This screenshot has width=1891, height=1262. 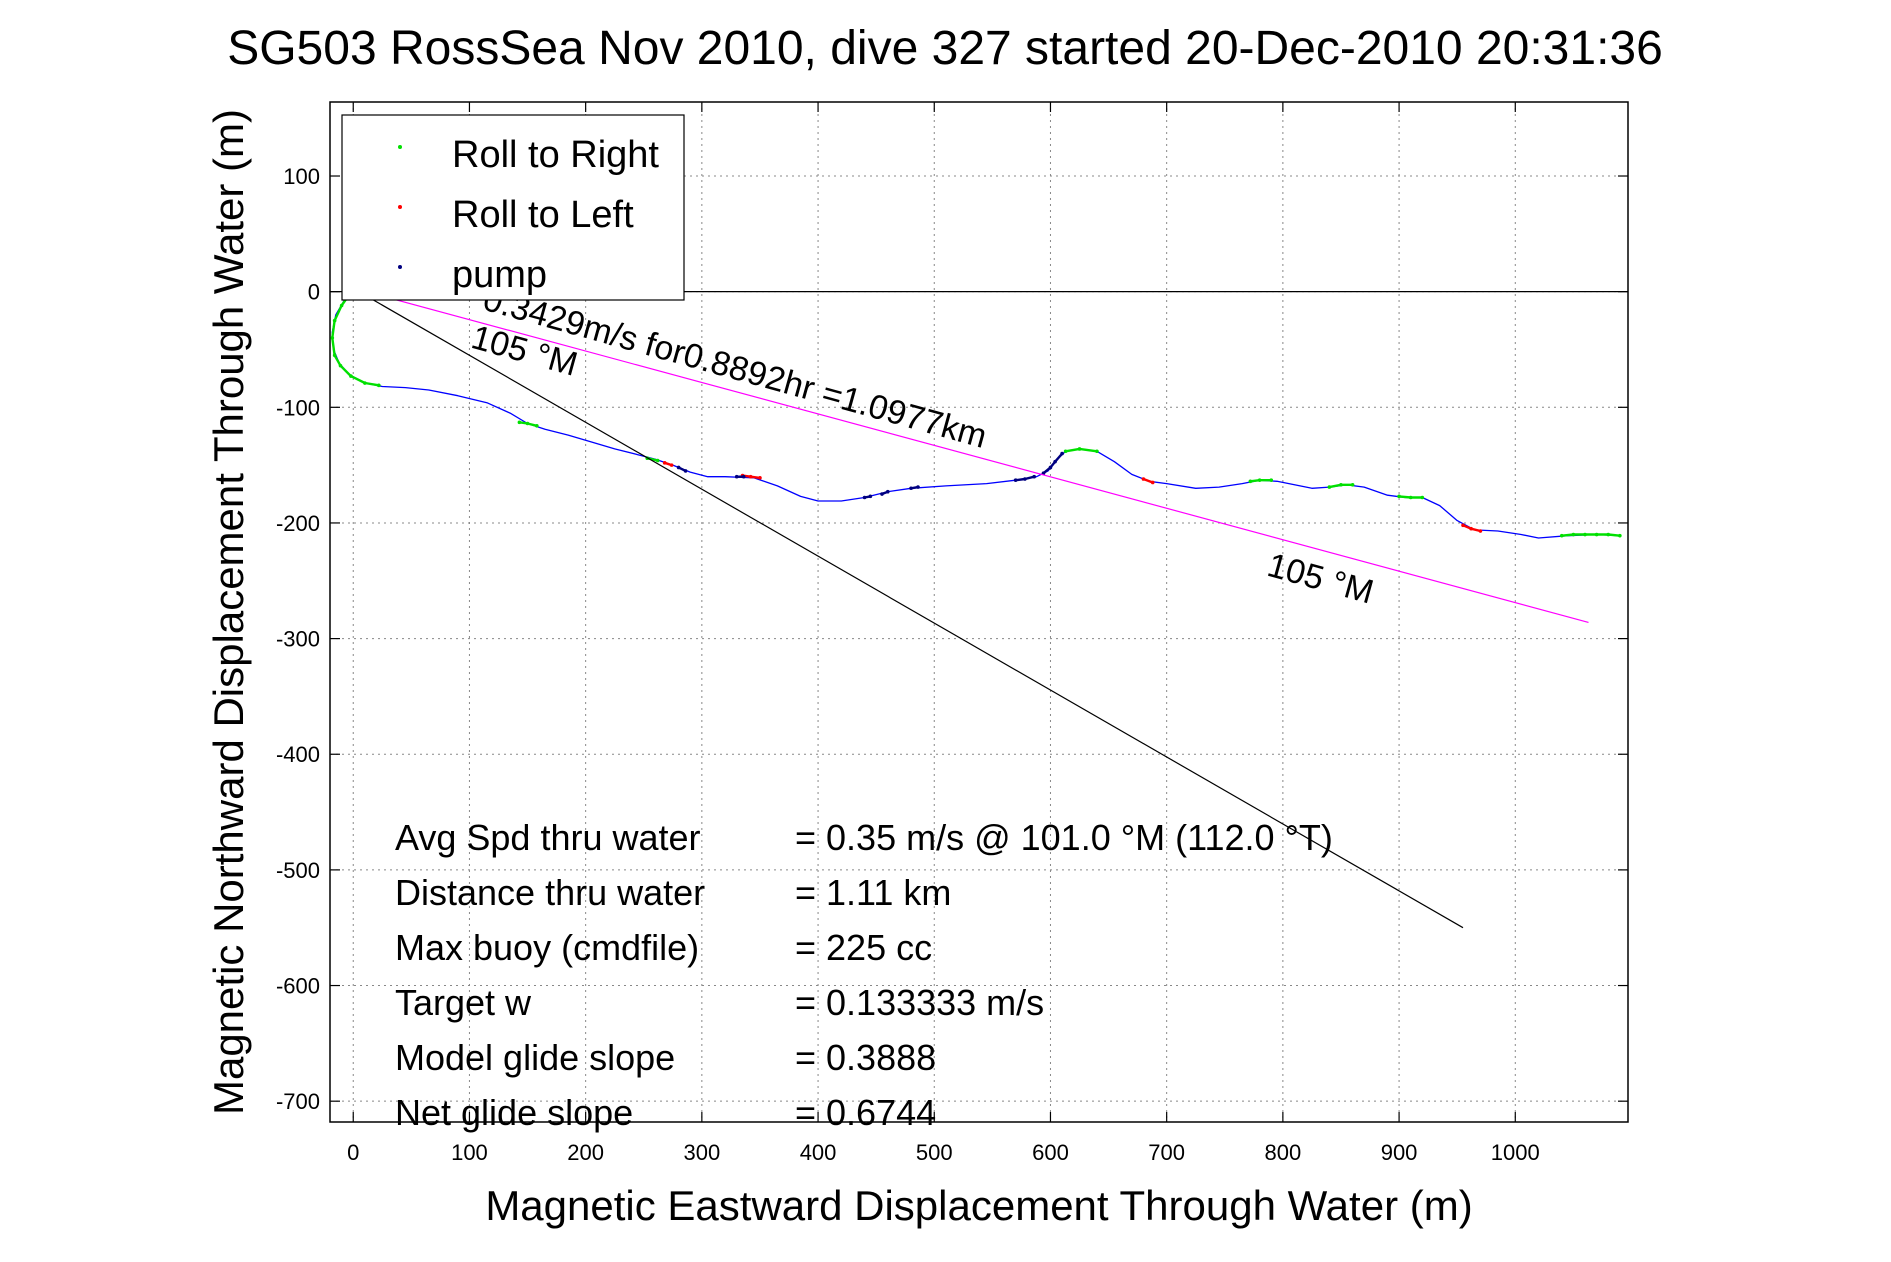 What do you see at coordinates (535, 1057) in the screenshot?
I see `stat-label: Model glide slope` at bounding box center [535, 1057].